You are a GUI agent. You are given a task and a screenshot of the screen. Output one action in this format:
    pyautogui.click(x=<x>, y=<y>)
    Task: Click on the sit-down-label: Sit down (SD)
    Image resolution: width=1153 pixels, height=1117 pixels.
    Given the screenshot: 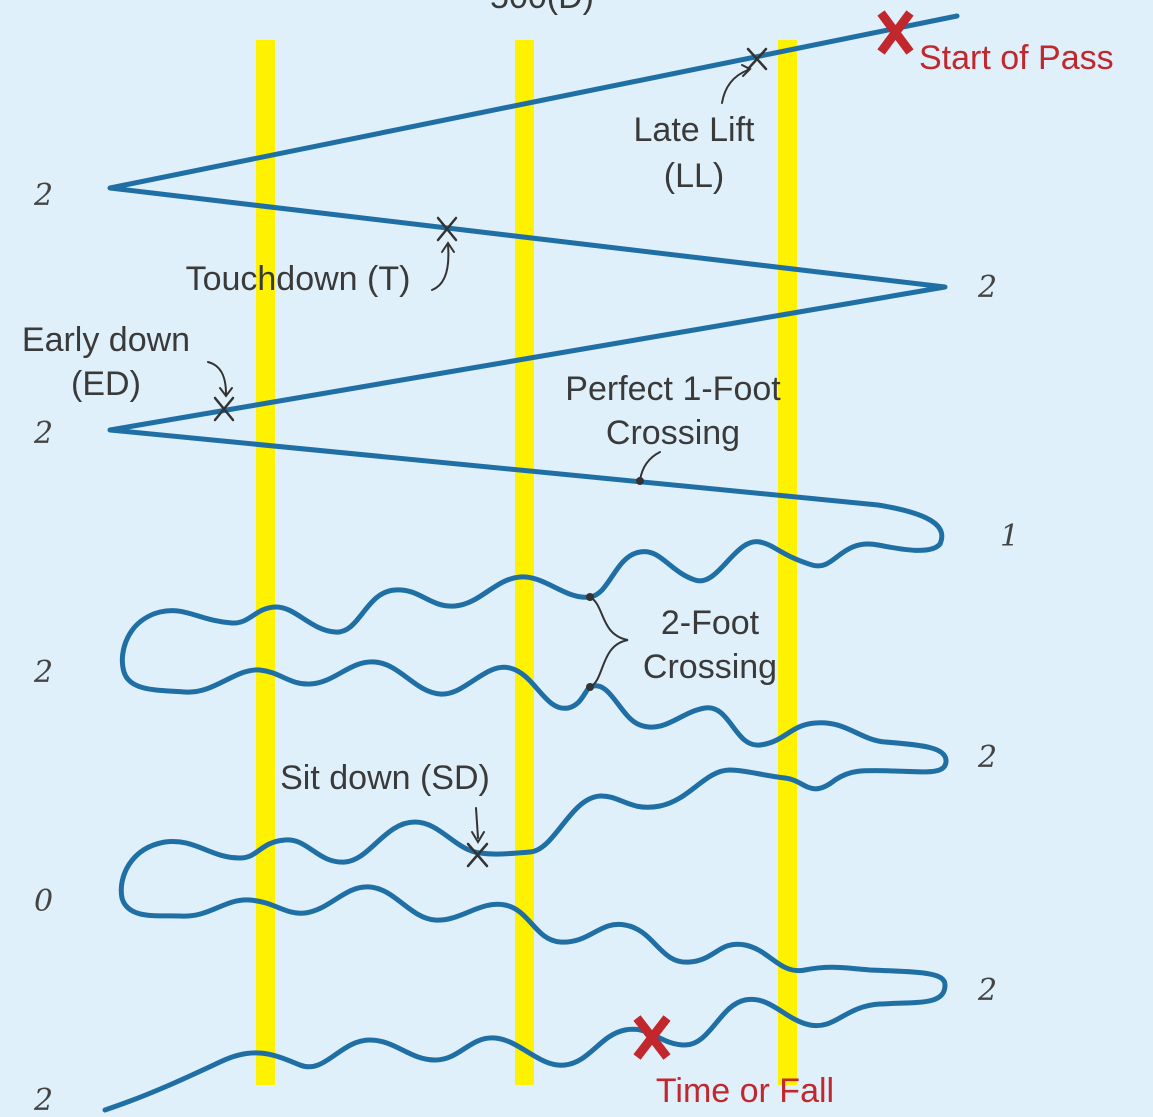 What is the action you would take?
    pyautogui.click(x=385, y=778)
    